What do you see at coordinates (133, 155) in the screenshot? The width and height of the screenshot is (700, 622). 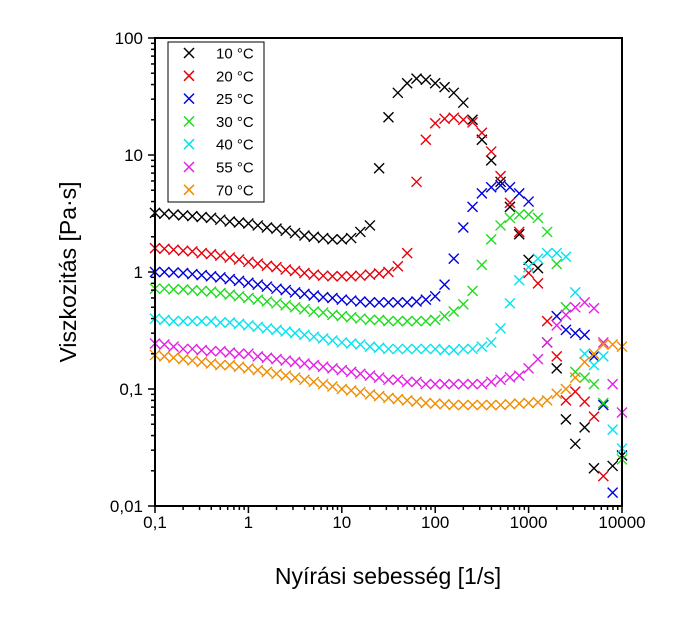 I see `y-tick-label: 10` at bounding box center [133, 155].